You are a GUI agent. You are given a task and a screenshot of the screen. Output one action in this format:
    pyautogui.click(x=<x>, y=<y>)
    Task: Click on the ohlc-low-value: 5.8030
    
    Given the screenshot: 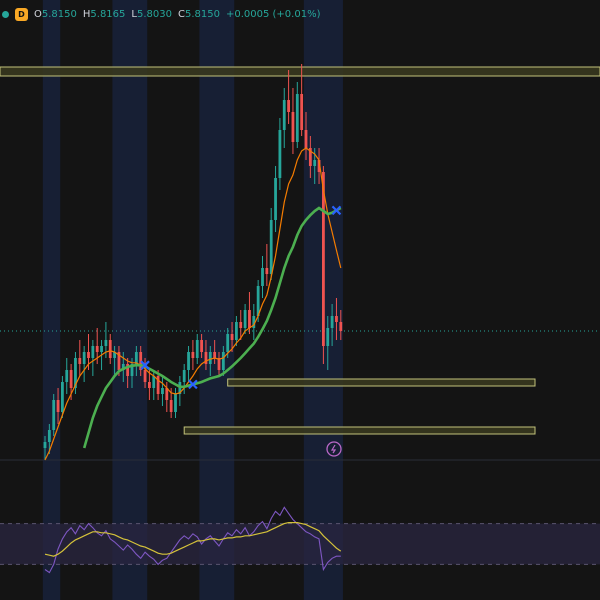 What is the action you would take?
    pyautogui.click(x=154, y=14)
    